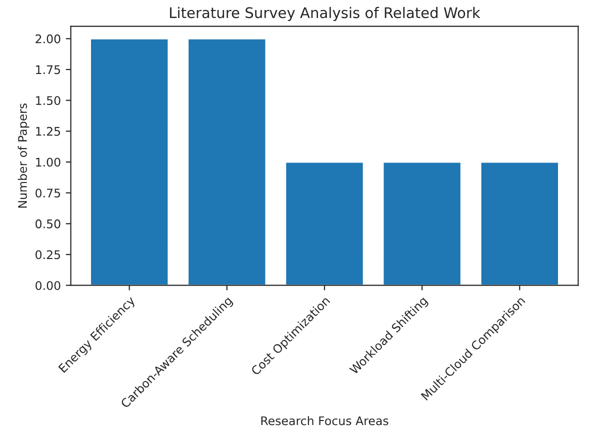 The width and height of the screenshot is (590, 439). I want to click on y-tick-label: 1.50, so click(48, 100).